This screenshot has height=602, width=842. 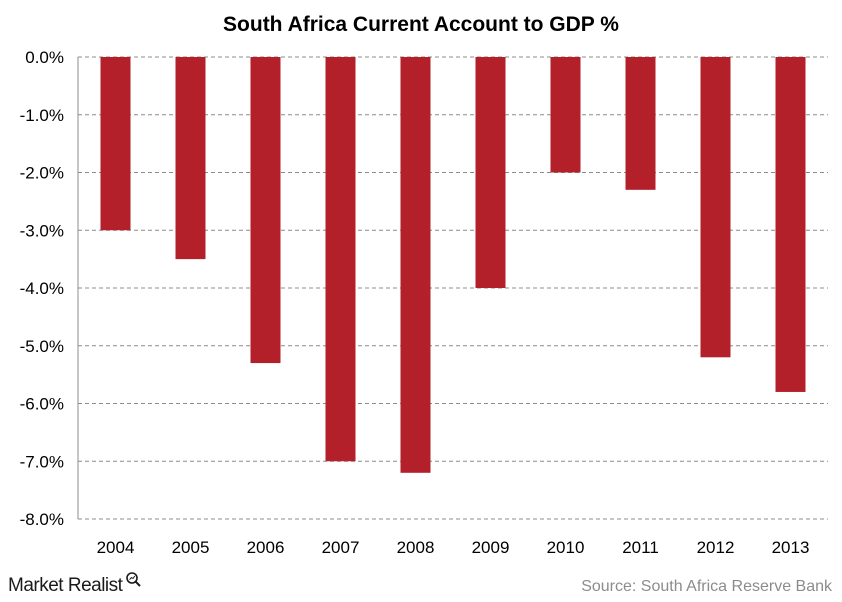 What do you see at coordinates (421, 24) in the screenshot?
I see `chart-title: South Africa Current Account to GDP %` at bounding box center [421, 24].